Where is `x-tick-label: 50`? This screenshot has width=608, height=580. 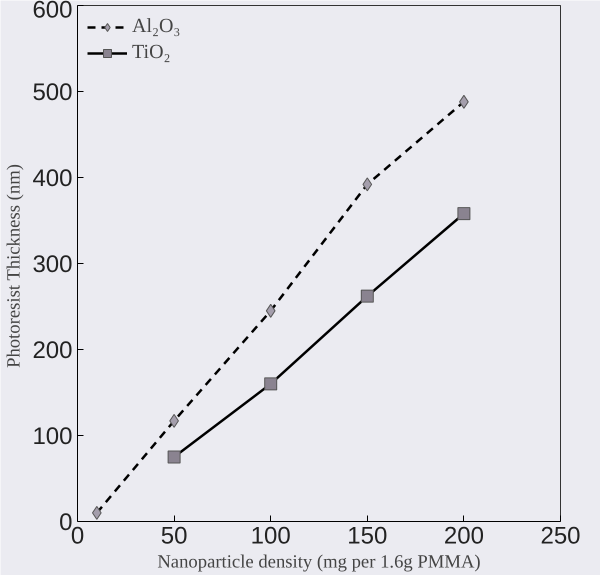 x-tick-label: 50 is located at coordinates (174, 536).